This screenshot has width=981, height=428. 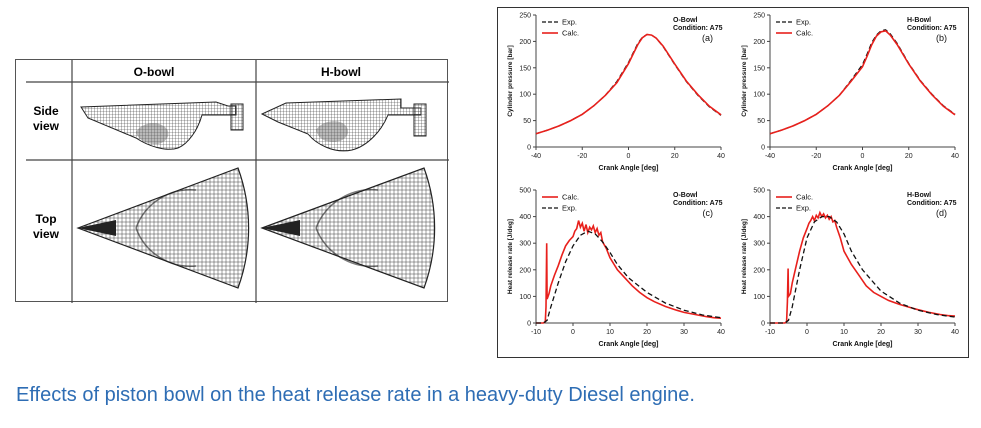 What do you see at coordinates (707, 38) in the screenshot?
I see `panel-label: (a)` at bounding box center [707, 38].